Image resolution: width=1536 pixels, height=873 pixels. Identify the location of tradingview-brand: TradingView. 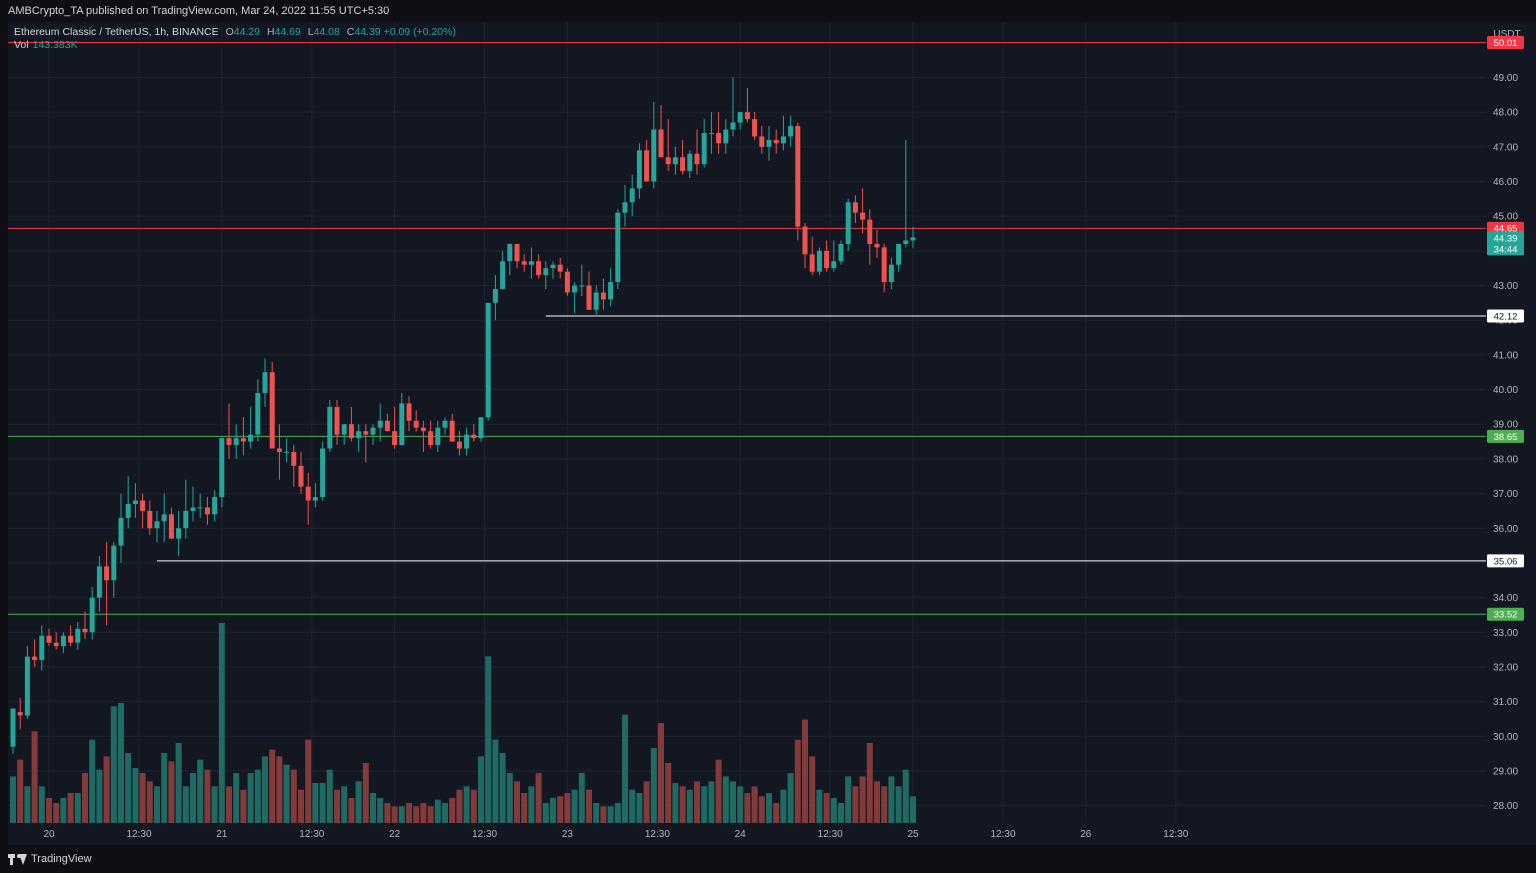
(50, 859).